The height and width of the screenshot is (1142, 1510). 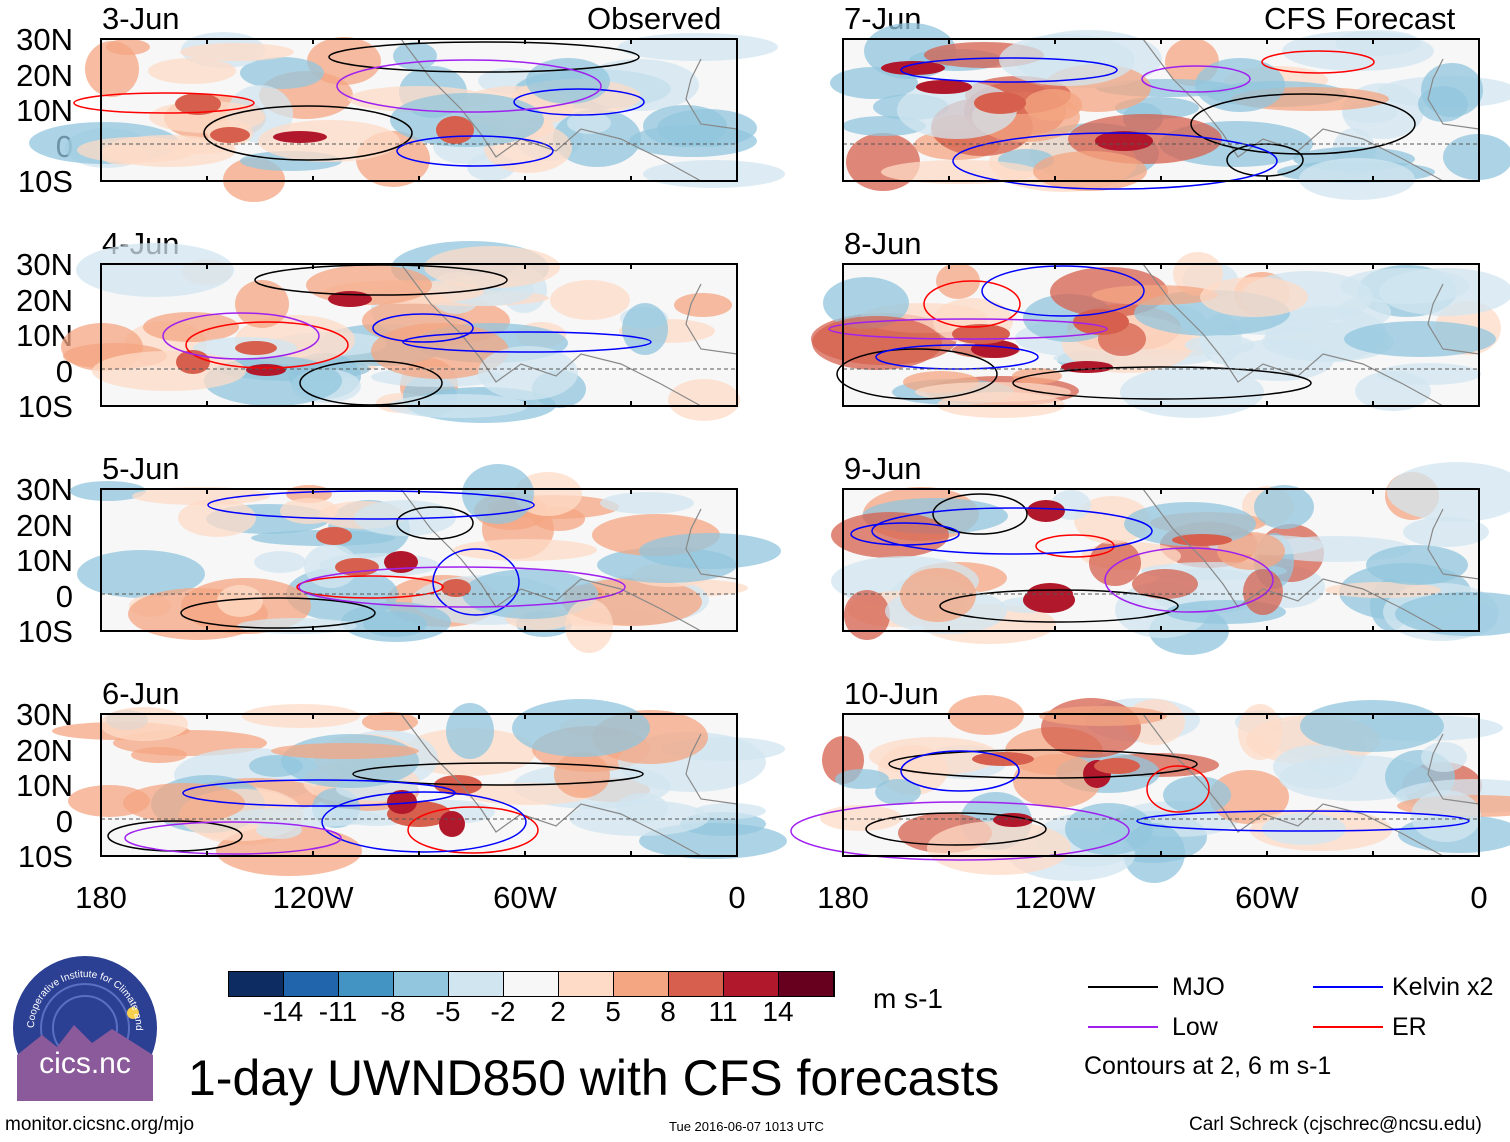 I want to click on colorbar-units: m s-1, so click(x=908, y=998).